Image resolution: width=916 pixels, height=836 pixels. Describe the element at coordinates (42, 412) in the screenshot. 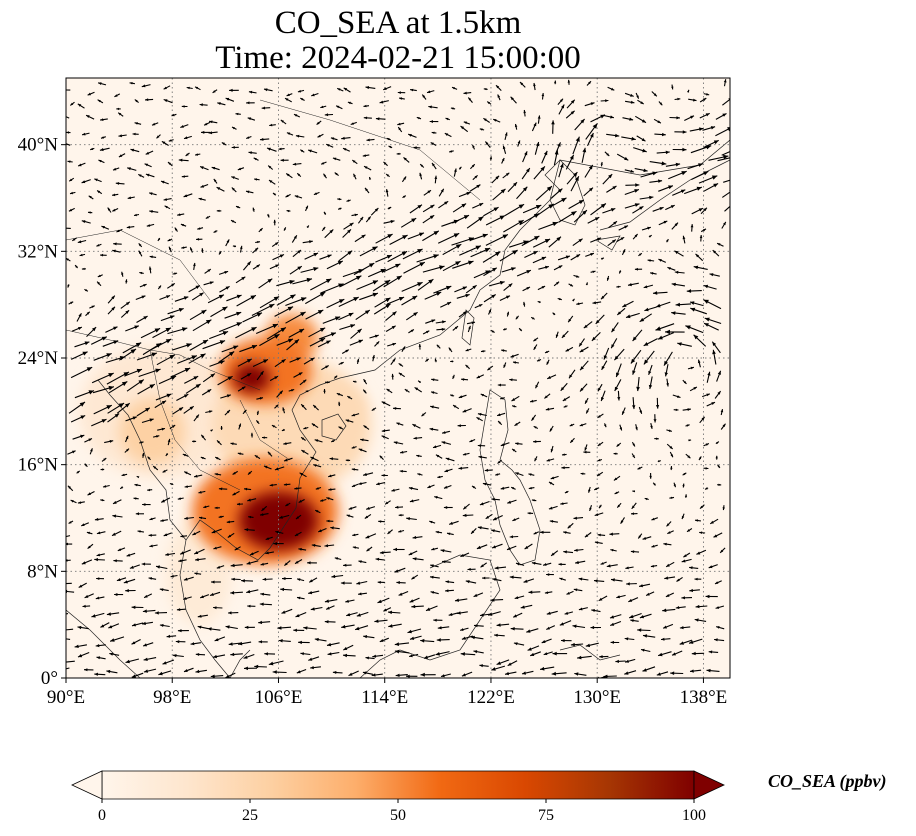

I see `latitude-axis: 0°8°N16°N24°N32°N40°N` at that location.